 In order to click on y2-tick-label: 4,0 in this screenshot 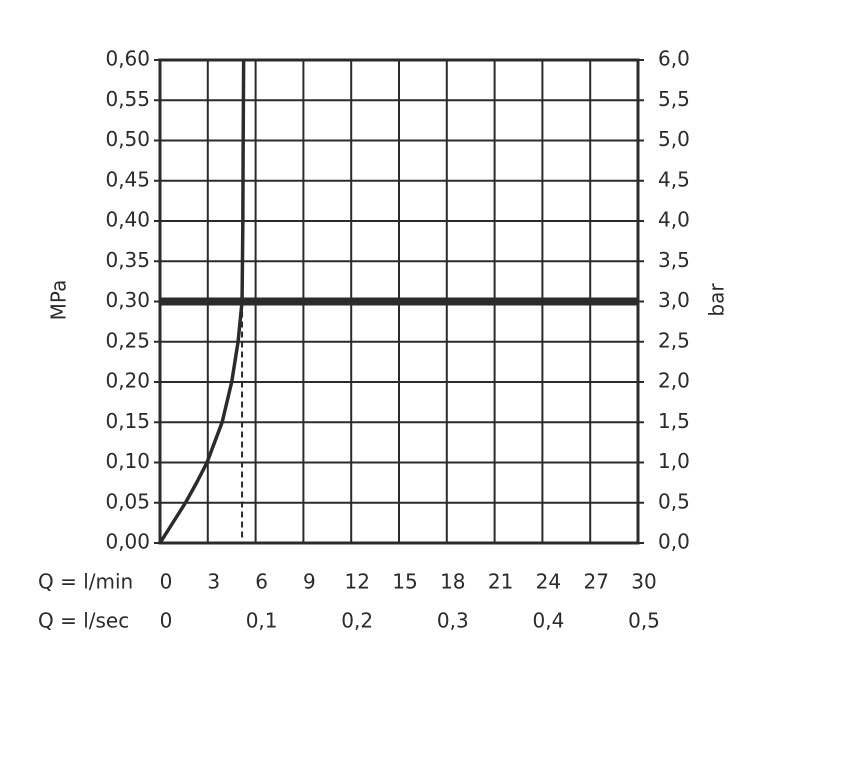, I will do `click(674, 220)`.